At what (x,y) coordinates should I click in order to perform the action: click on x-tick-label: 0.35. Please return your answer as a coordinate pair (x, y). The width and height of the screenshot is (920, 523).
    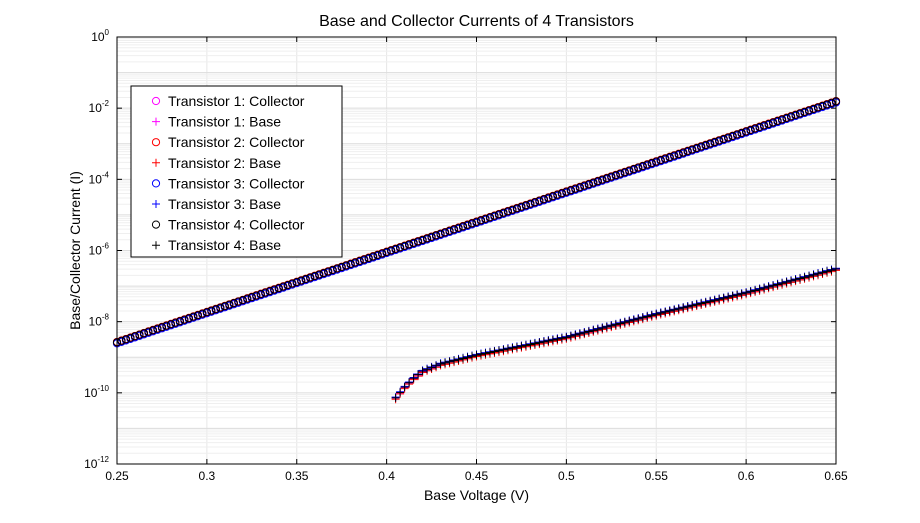
    Looking at the image, I should click on (297, 476).